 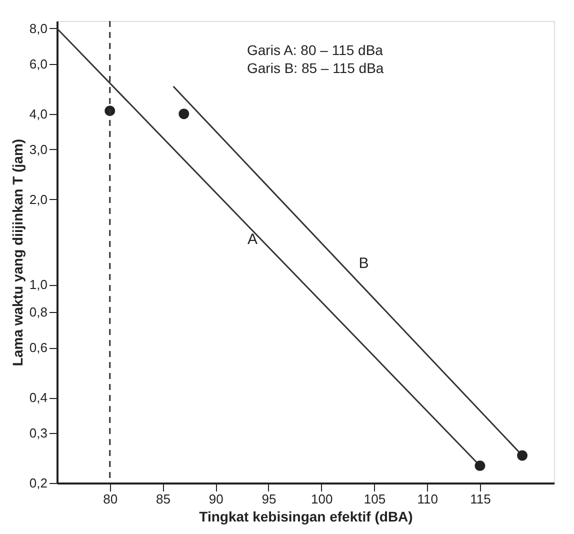 What do you see at coordinates (38, 284) in the screenshot?
I see `y-tick-label: 1,0` at bounding box center [38, 284].